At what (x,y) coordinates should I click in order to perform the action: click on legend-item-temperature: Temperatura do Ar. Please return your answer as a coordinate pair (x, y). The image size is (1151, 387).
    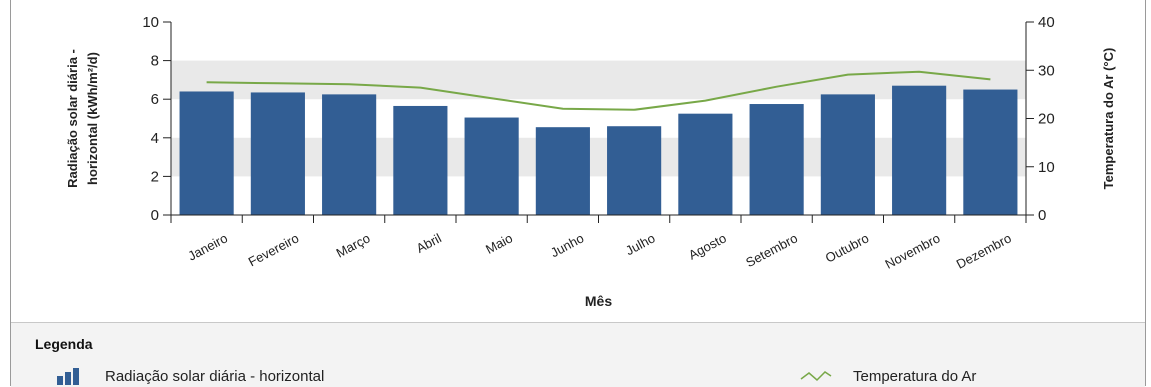
    Looking at the image, I should click on (887, 376).